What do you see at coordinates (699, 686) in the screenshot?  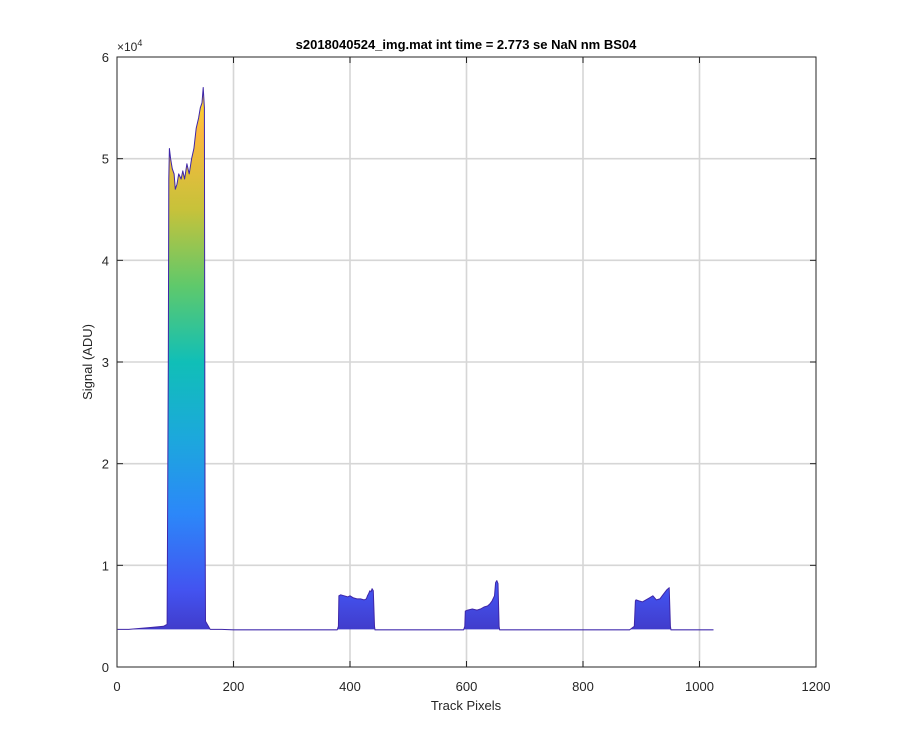 I see `x-tick-label: 1000` at bounding box center [699, 686].